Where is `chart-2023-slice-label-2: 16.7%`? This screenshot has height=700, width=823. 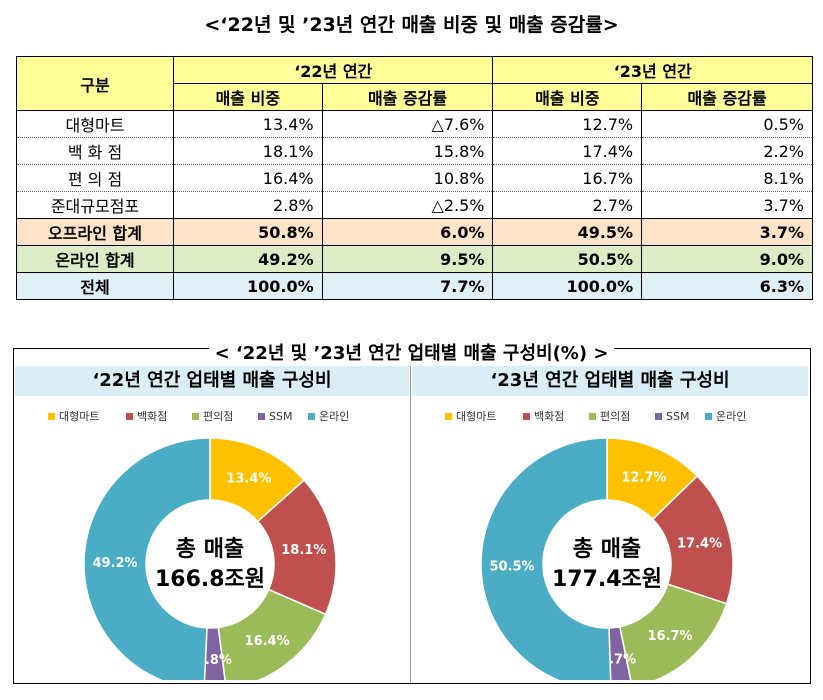 chart-2023-slice-label-2: 16.7% is located at coordinates (669, 636).